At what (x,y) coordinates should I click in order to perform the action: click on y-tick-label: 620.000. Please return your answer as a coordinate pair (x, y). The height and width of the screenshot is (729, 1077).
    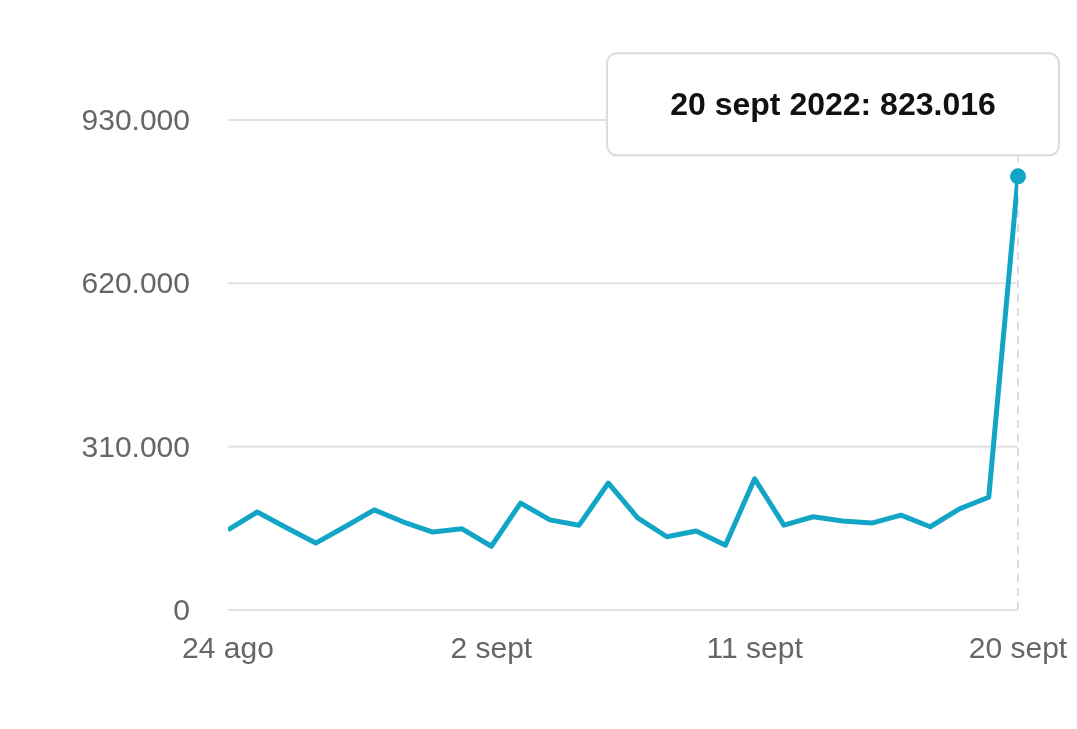
    Looking at the image, I should click on (135, 283).